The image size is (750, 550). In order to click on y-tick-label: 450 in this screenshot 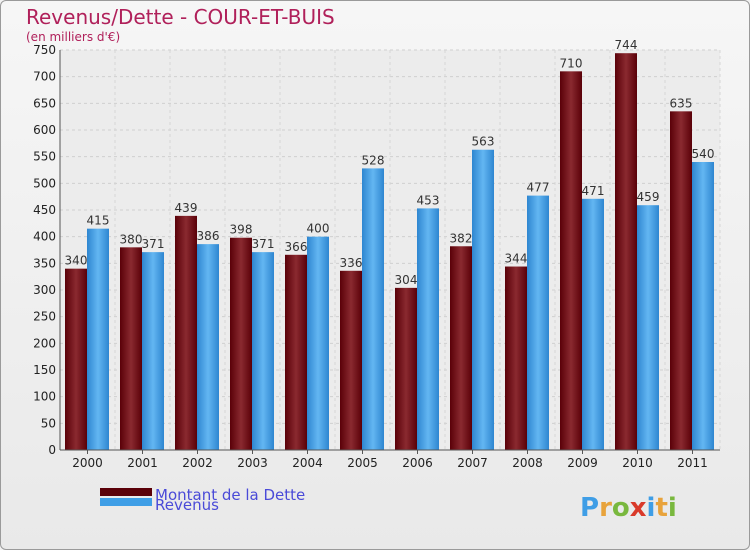, I will do `click(44, 210)`.